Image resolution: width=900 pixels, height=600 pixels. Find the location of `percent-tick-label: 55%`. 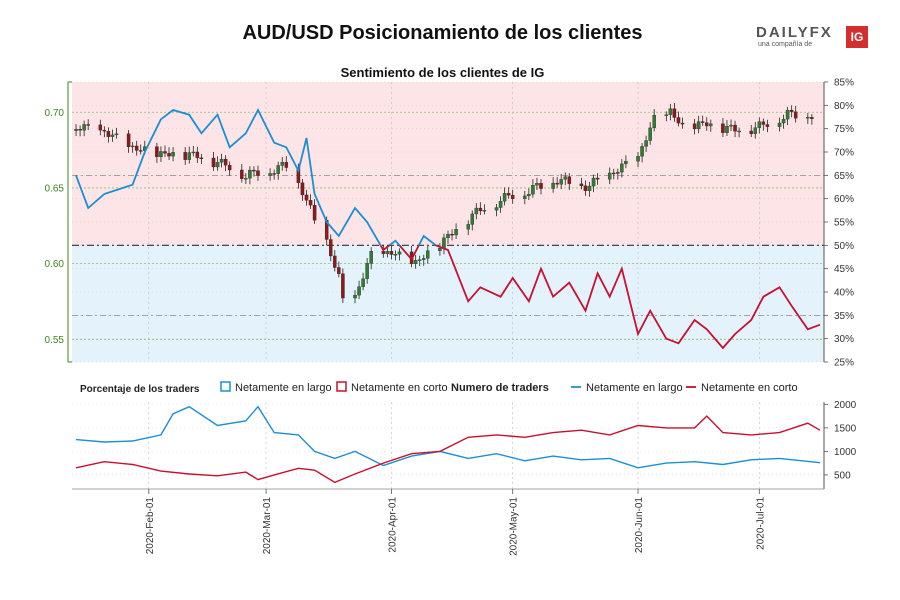

percent-tick-label: 55% is located at coordinates (844, 223).